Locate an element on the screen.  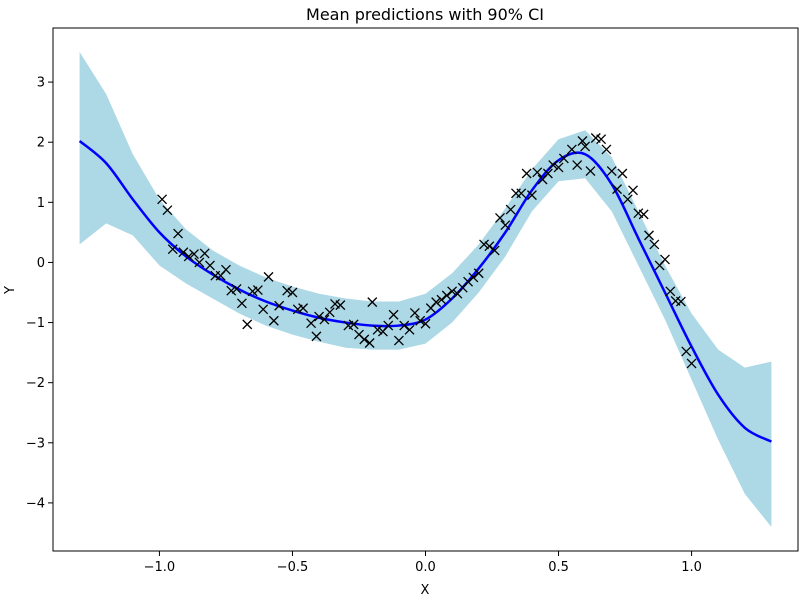
x-tick-label: 1.0 is located at coordinates (691, 567).